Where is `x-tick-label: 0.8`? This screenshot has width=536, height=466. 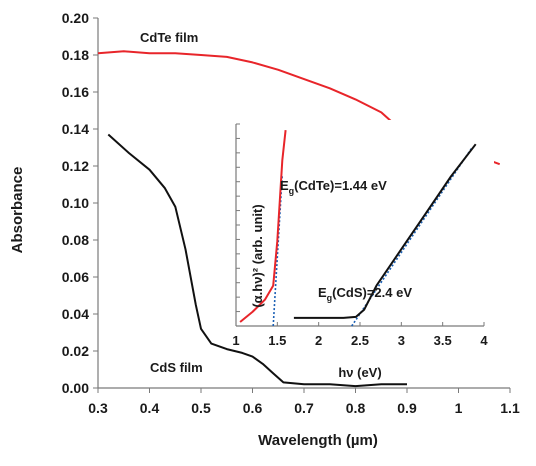
x-tick-label: 0.8 is located at coordinates (356, 408).